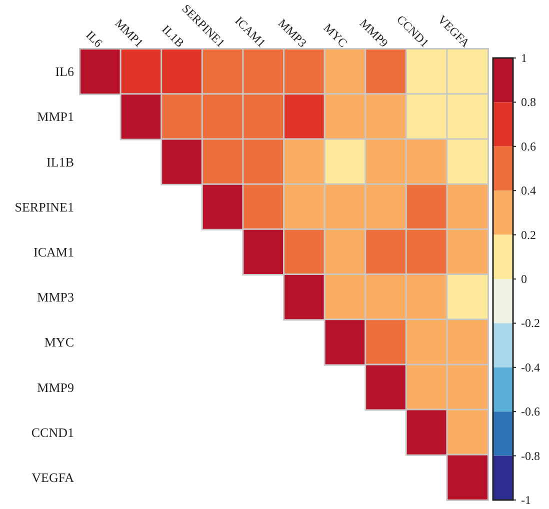 The width and height of the screenshot is (549, 509). I want to click on color-bar-label: 0.6, so click(528, 146).